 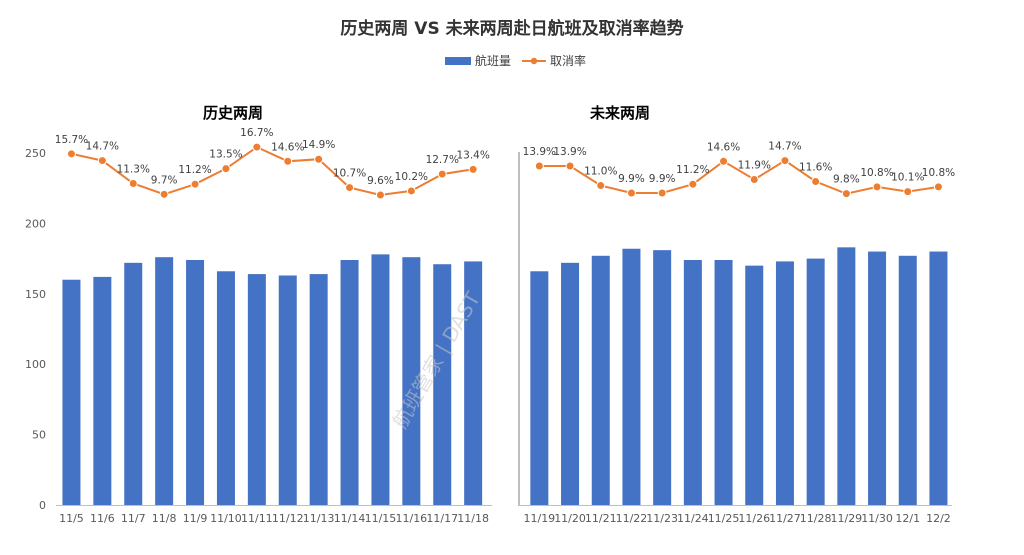 What do you see at coordinates (846, 518) in the screenshot?
I see `x-tick-label: 11/29` at bounding box center [846, 518].